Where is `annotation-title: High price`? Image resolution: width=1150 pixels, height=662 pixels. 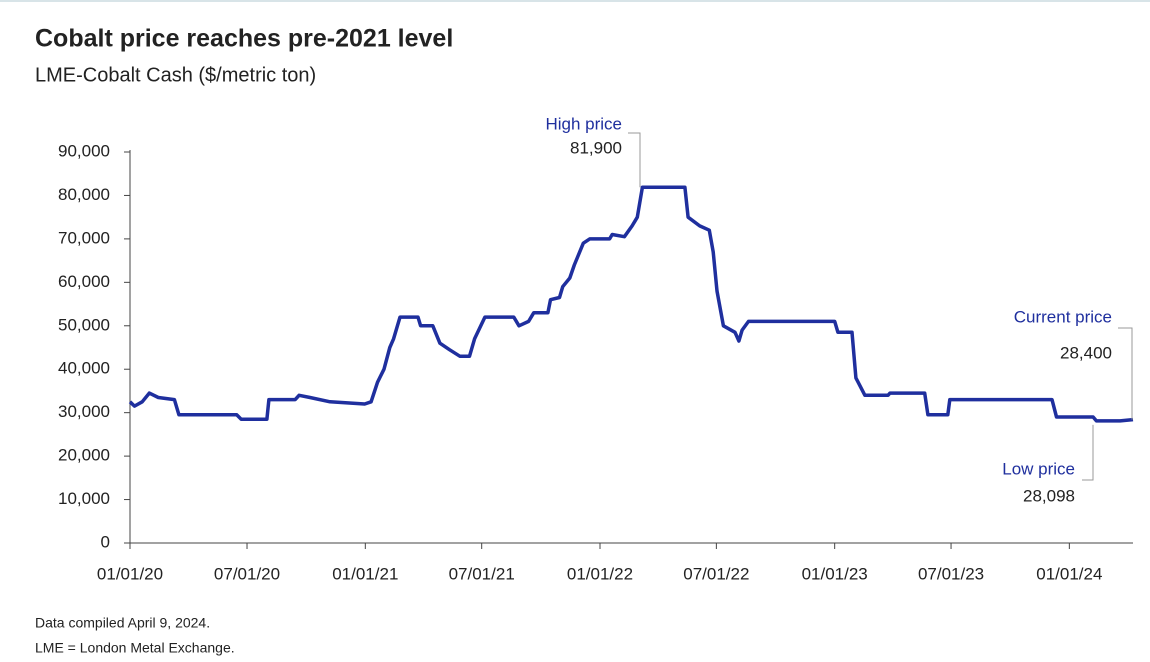 annotation-title: High price is located at coordinates (583, 123).